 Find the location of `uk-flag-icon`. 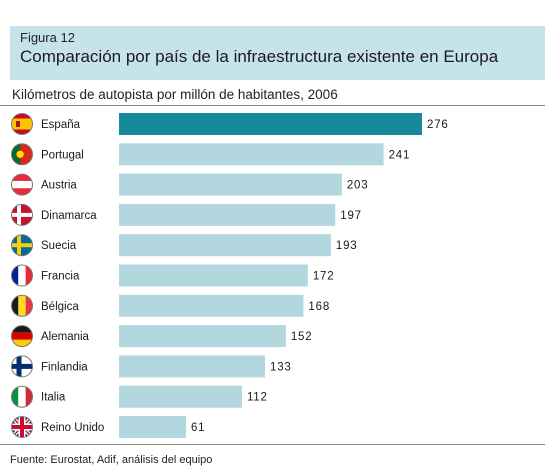

uk-flag-icon is located at coordinates (22, 427).